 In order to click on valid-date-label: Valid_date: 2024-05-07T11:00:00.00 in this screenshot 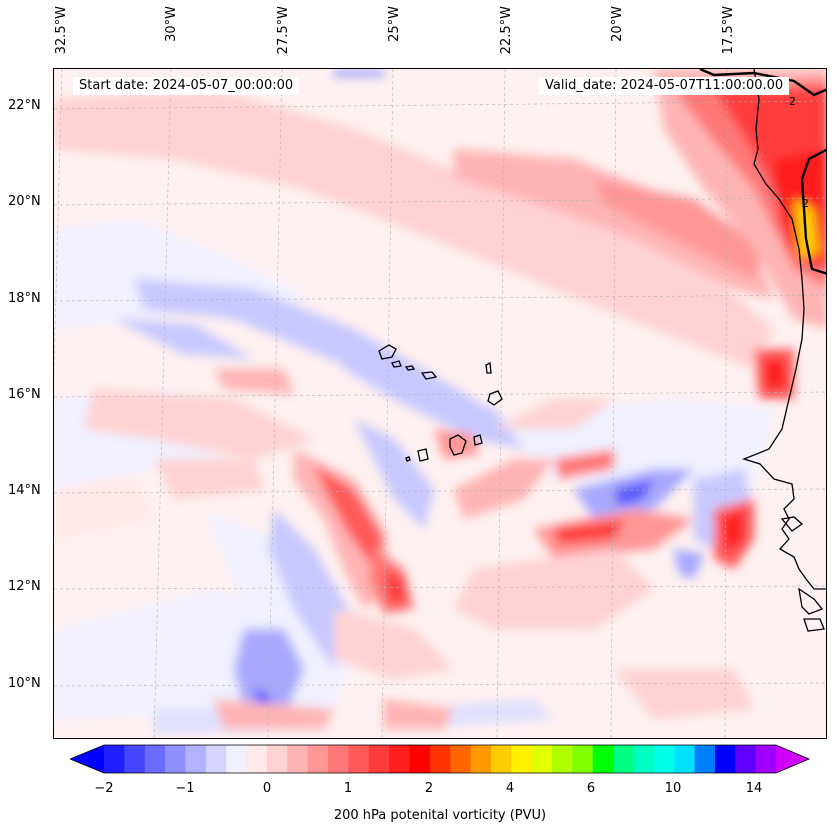, I will do `click(664, 86)`.